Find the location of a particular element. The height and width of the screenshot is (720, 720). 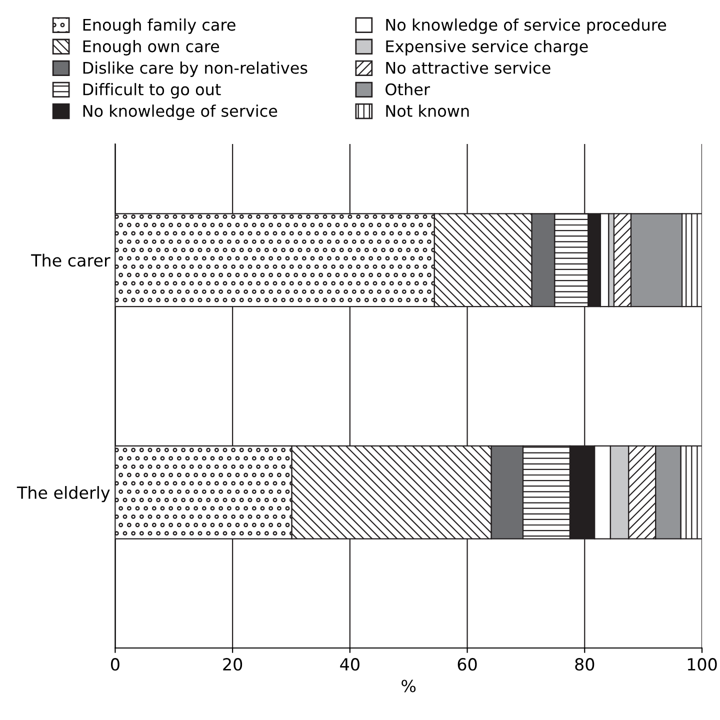

x-tick-label: 100 is located at coordinates (702, 664).